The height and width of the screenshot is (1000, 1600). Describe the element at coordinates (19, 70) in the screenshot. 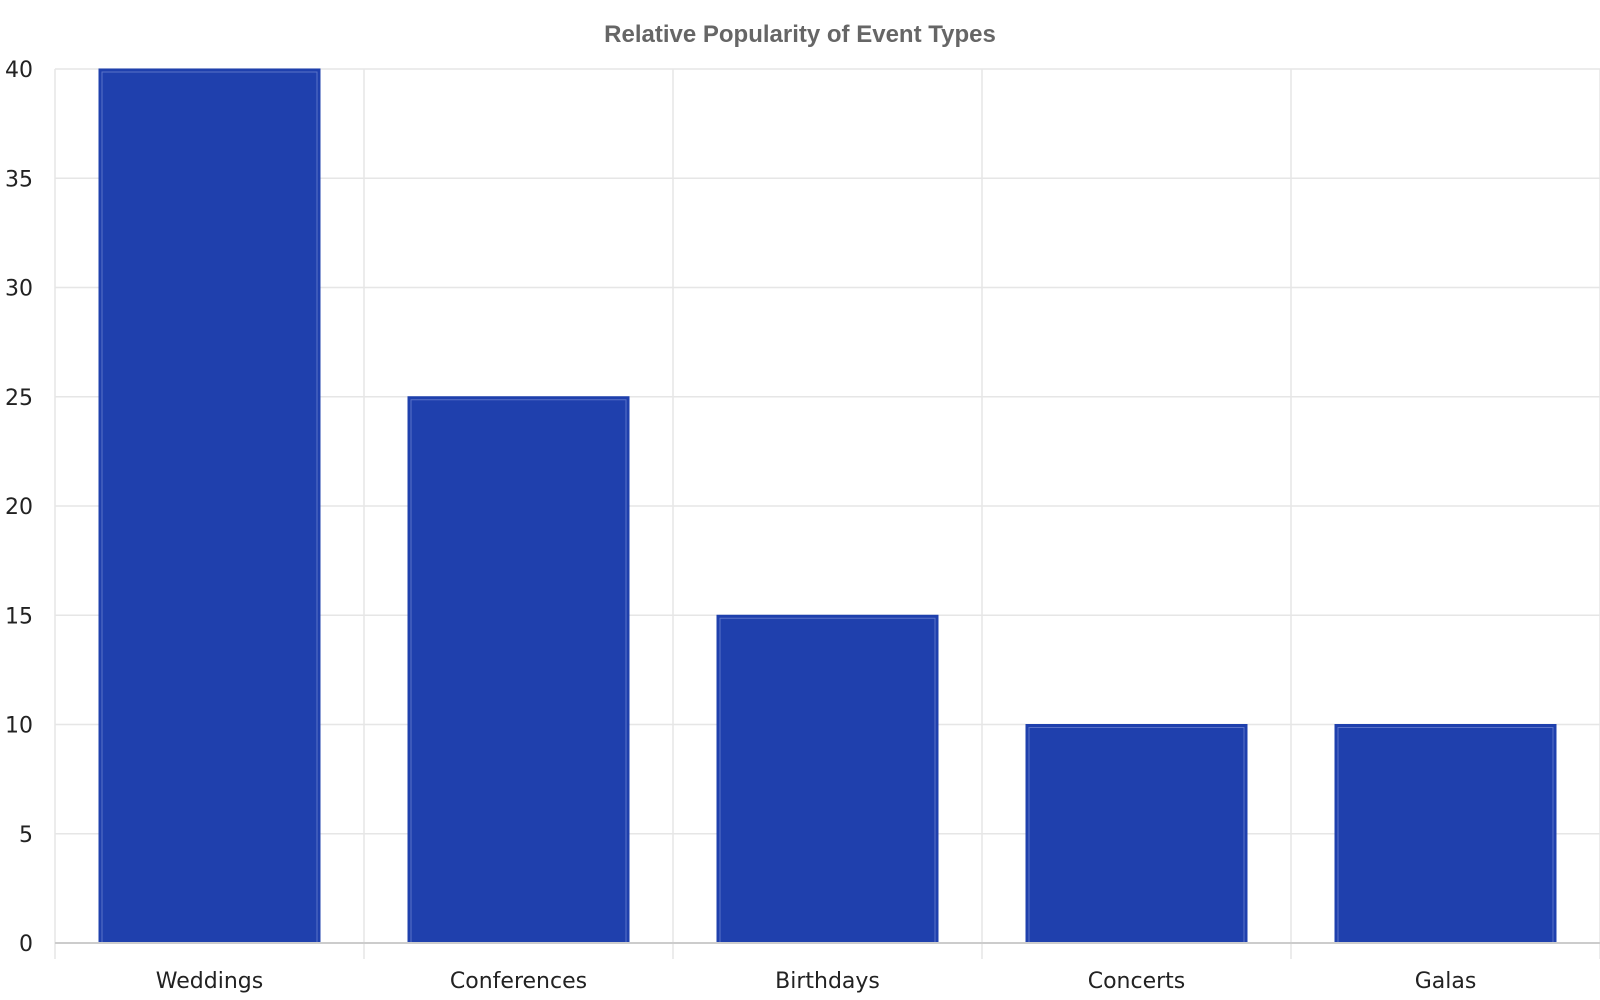

I see `y-tick-label: 40` at that location.